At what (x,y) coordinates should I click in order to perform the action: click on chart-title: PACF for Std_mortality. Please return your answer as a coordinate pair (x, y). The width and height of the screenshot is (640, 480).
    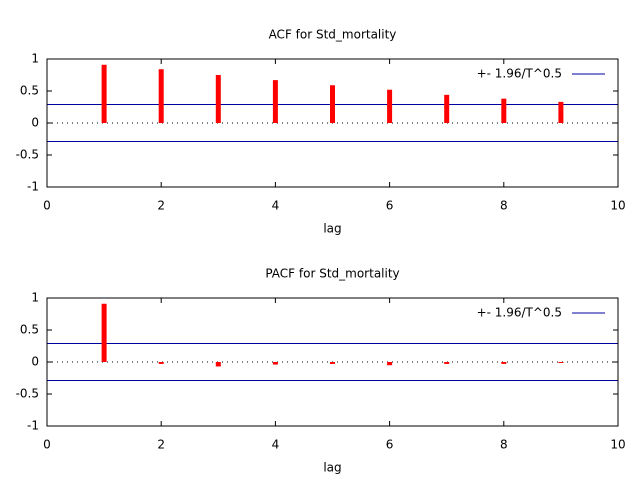
    Looking at the image, I should click on (332, 274).